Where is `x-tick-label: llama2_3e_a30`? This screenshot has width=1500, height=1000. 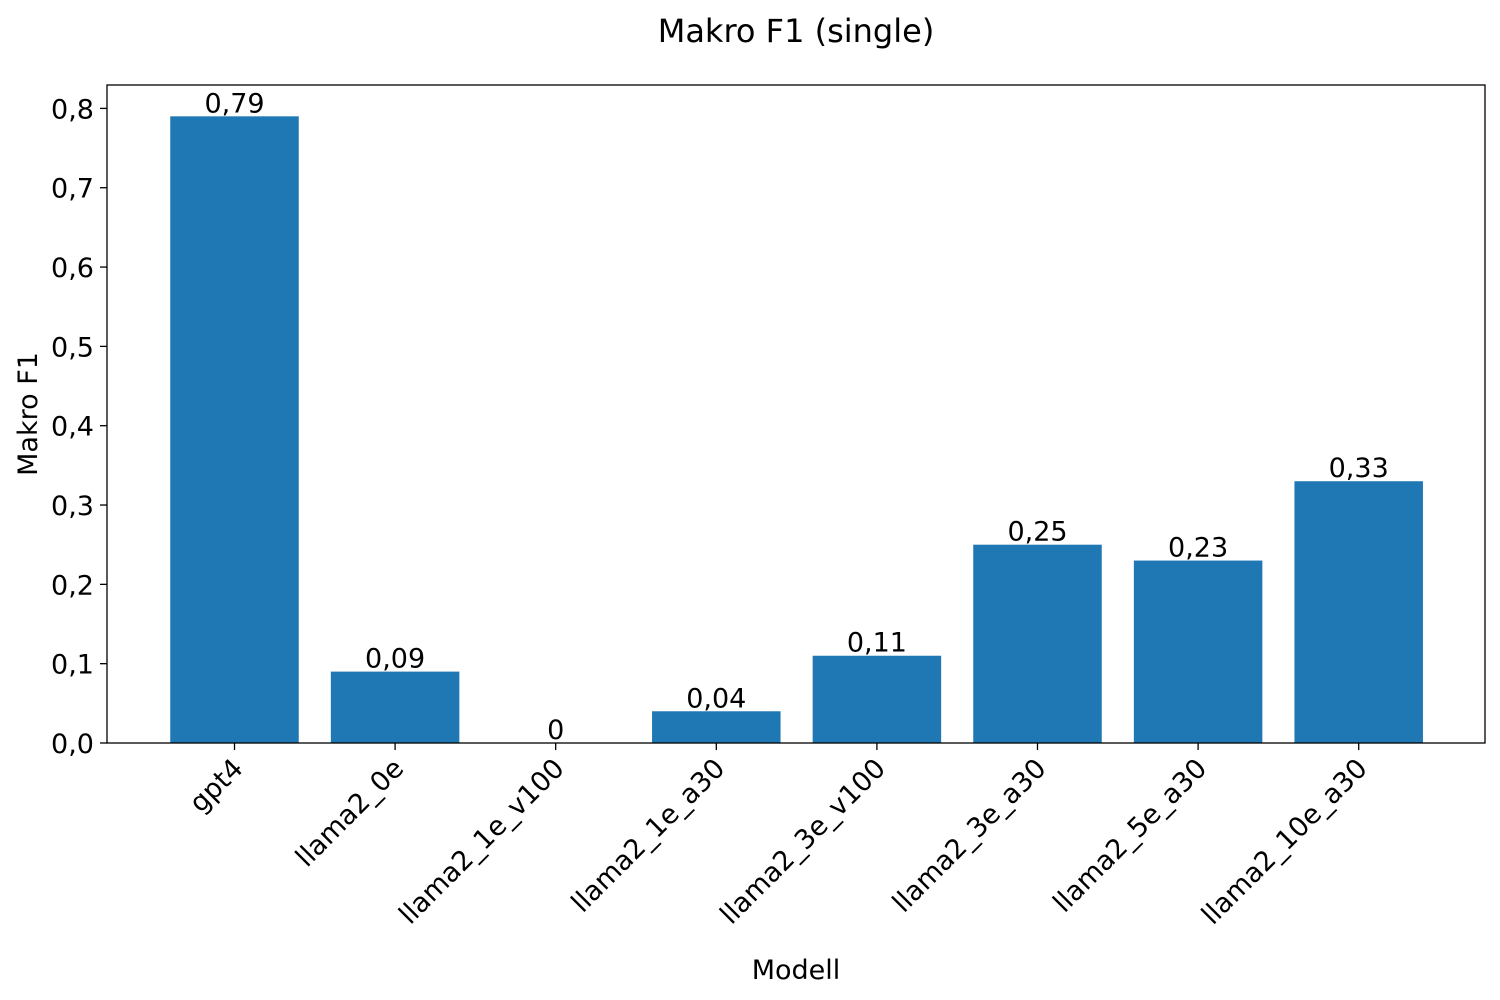
x-tick-label: llama2_3e_a30 is located at coordinates (970, 836).